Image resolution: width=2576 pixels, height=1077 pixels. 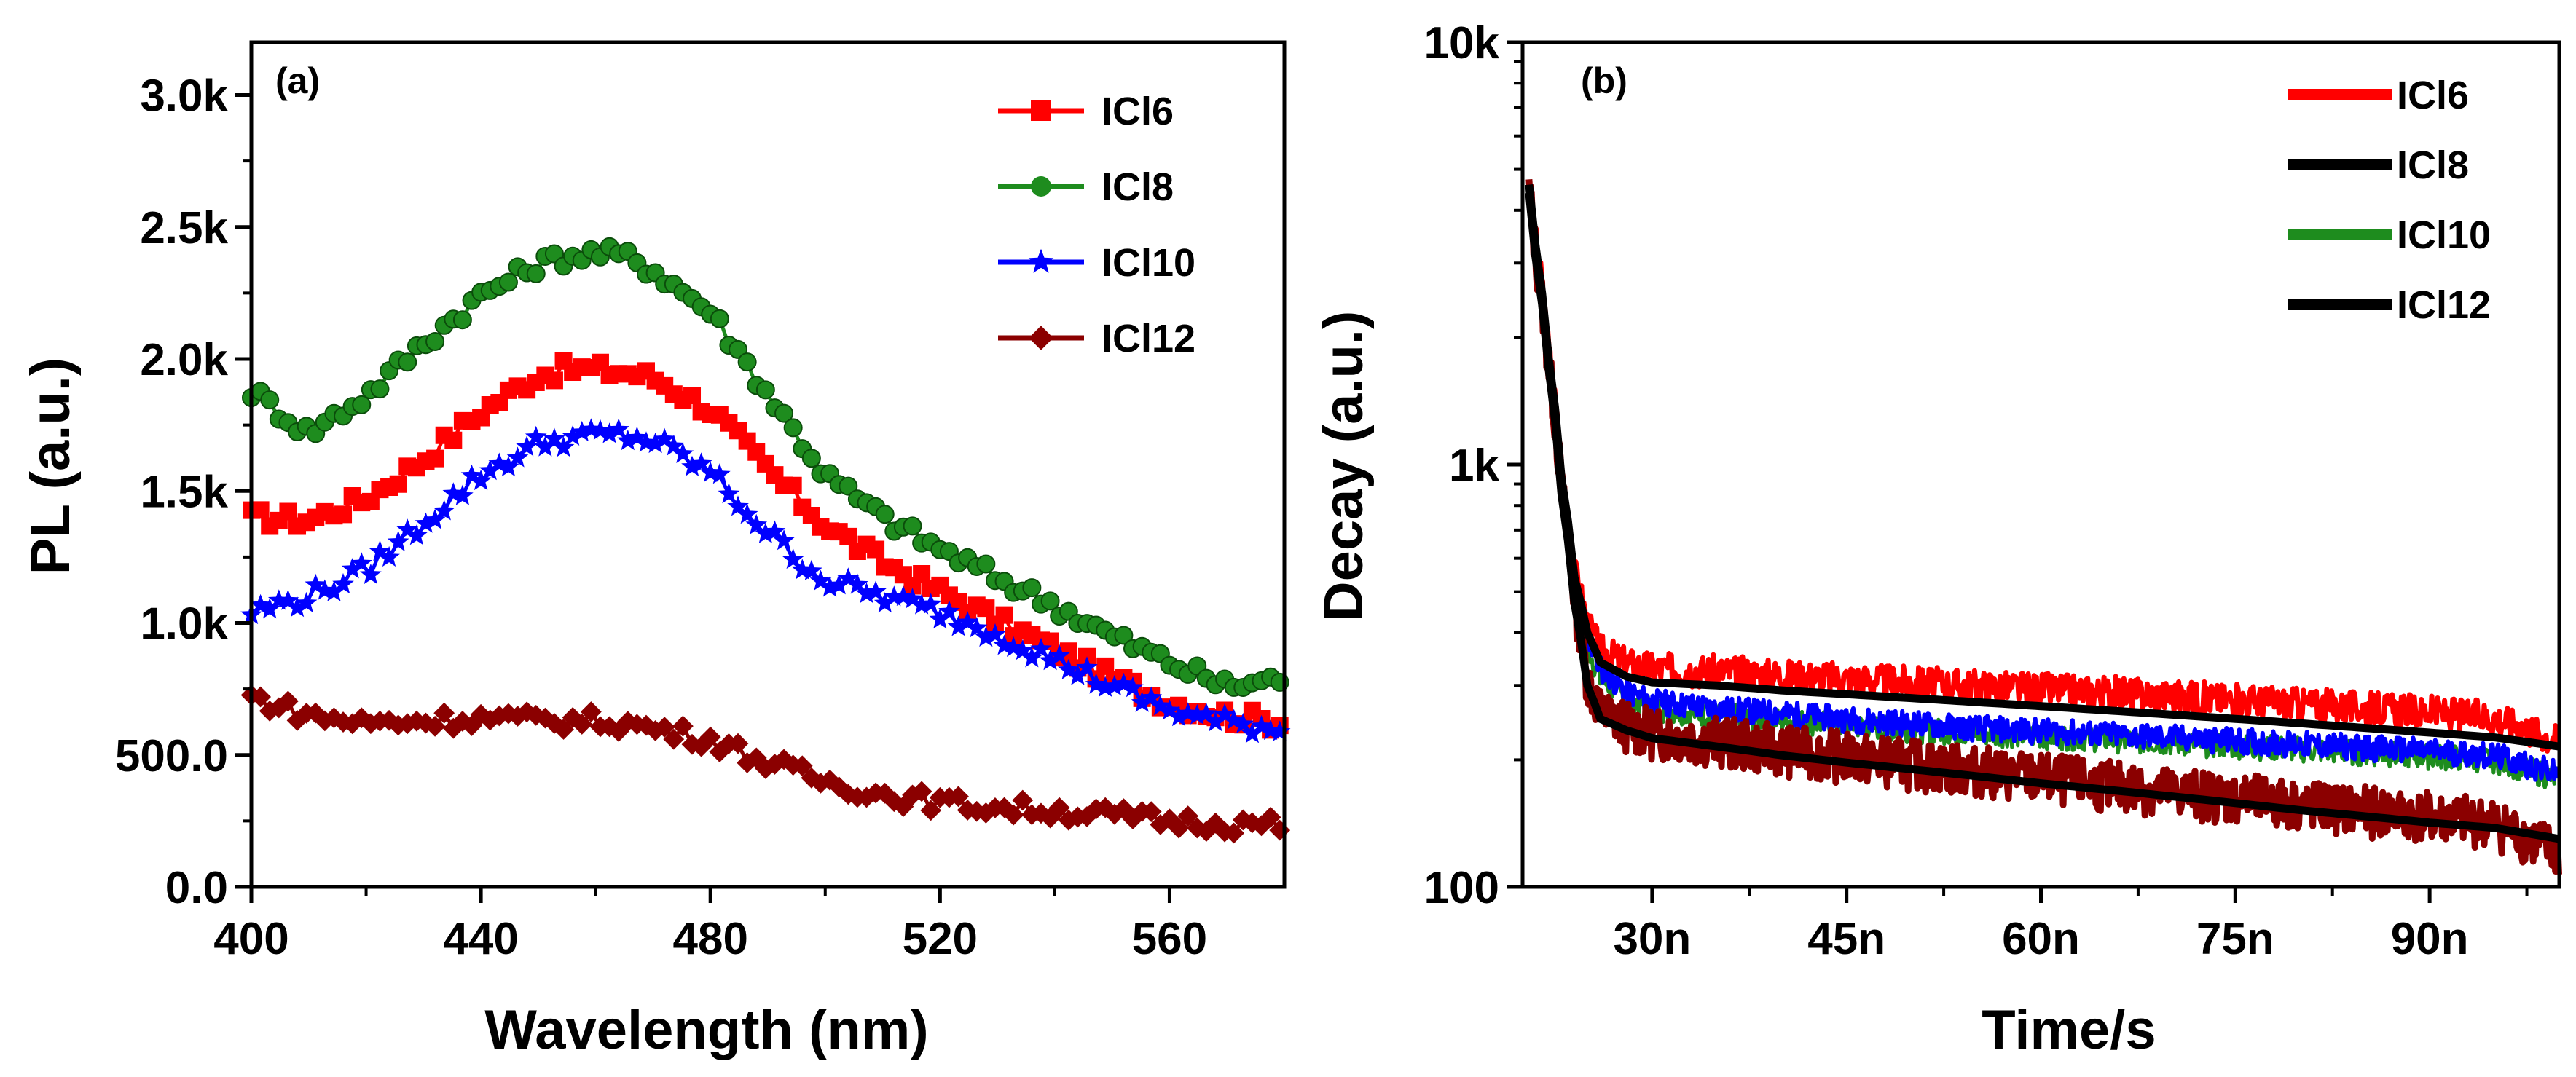 I want to click on panel-b-legend-item-icl6: ICl6, so click(x=2378, y=95).